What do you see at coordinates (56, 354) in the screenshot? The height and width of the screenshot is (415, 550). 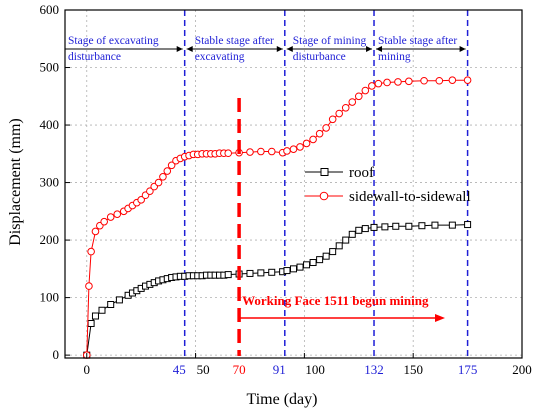 I see `y-tick-label: 0` at bounding box center [56, 354].